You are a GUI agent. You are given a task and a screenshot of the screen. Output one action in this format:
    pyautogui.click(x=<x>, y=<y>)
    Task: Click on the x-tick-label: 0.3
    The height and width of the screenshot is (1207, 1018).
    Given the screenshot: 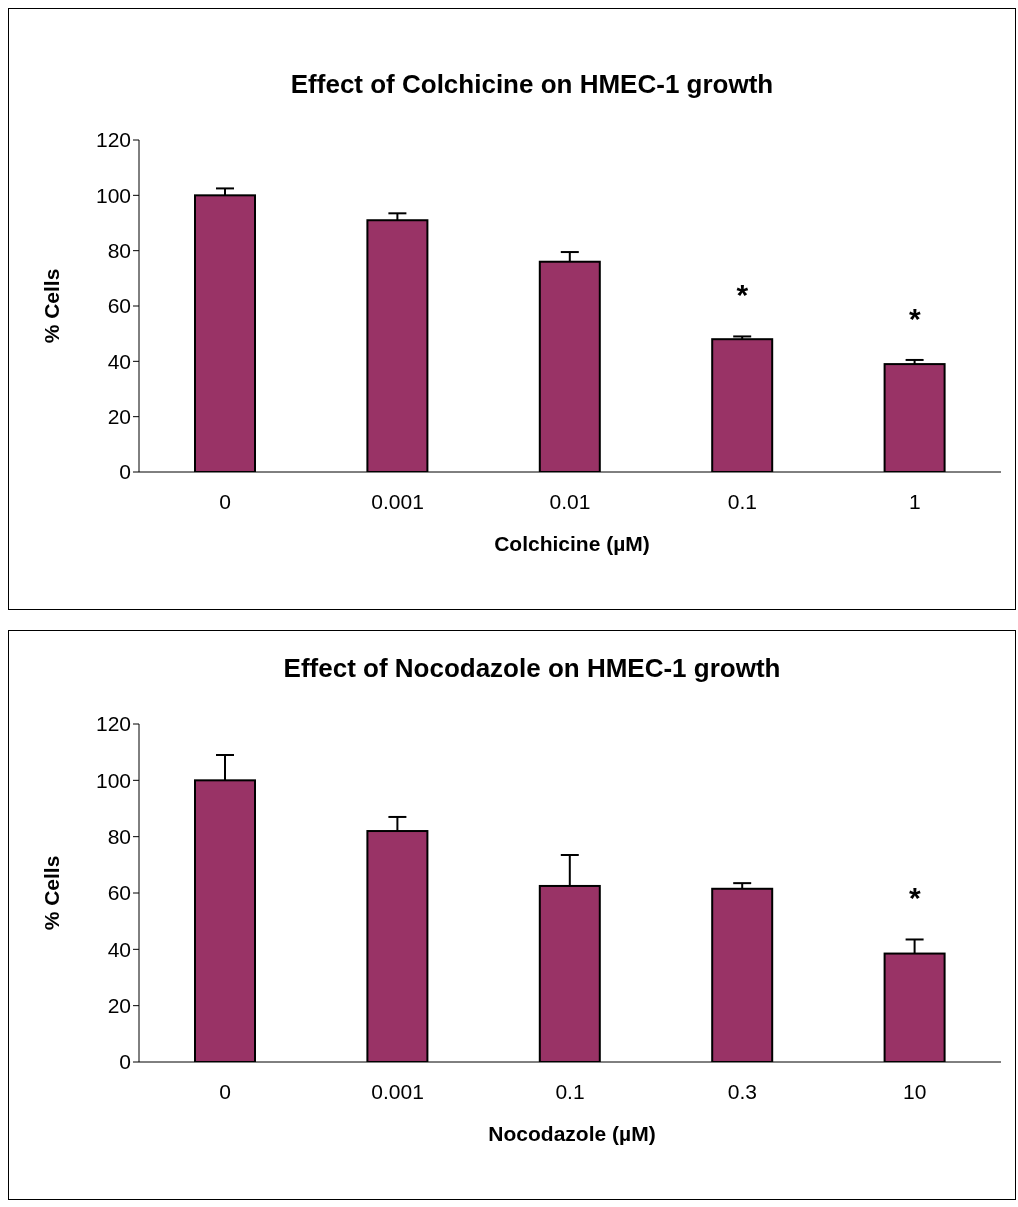 What is the action you would take?
    pyautogui.click(x=742, y=1091)
    